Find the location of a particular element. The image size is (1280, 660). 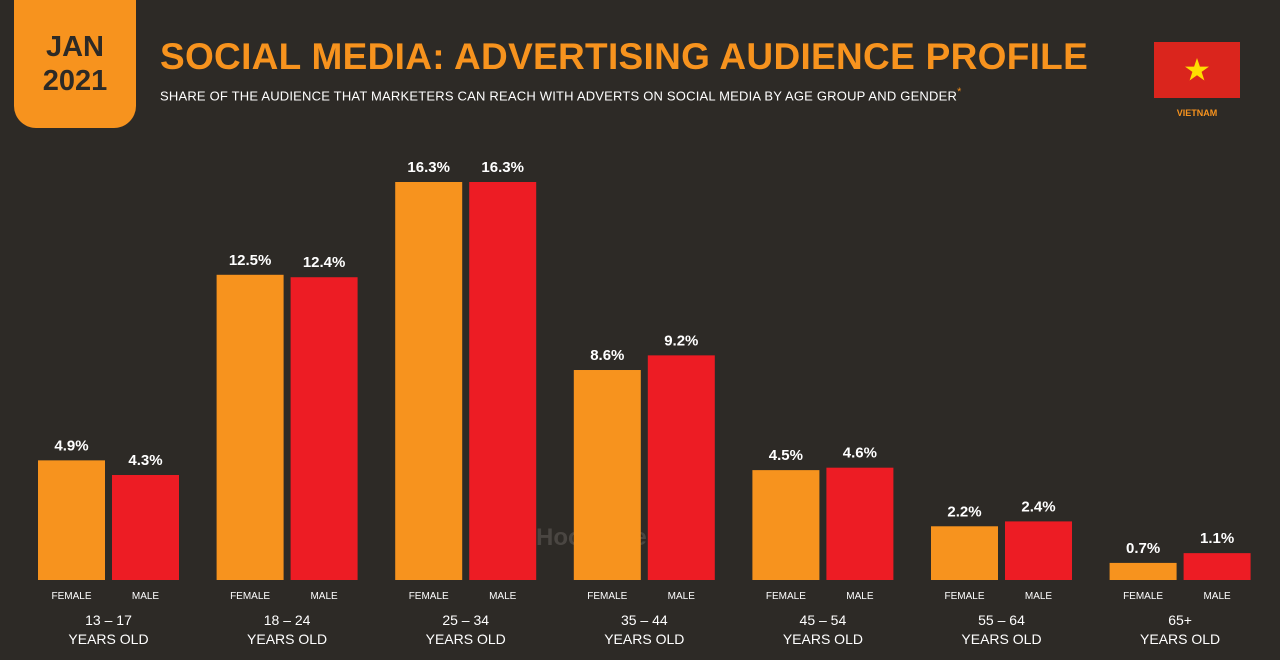

subtitle-footnote-marker: * is located at coordinates (959, 92).